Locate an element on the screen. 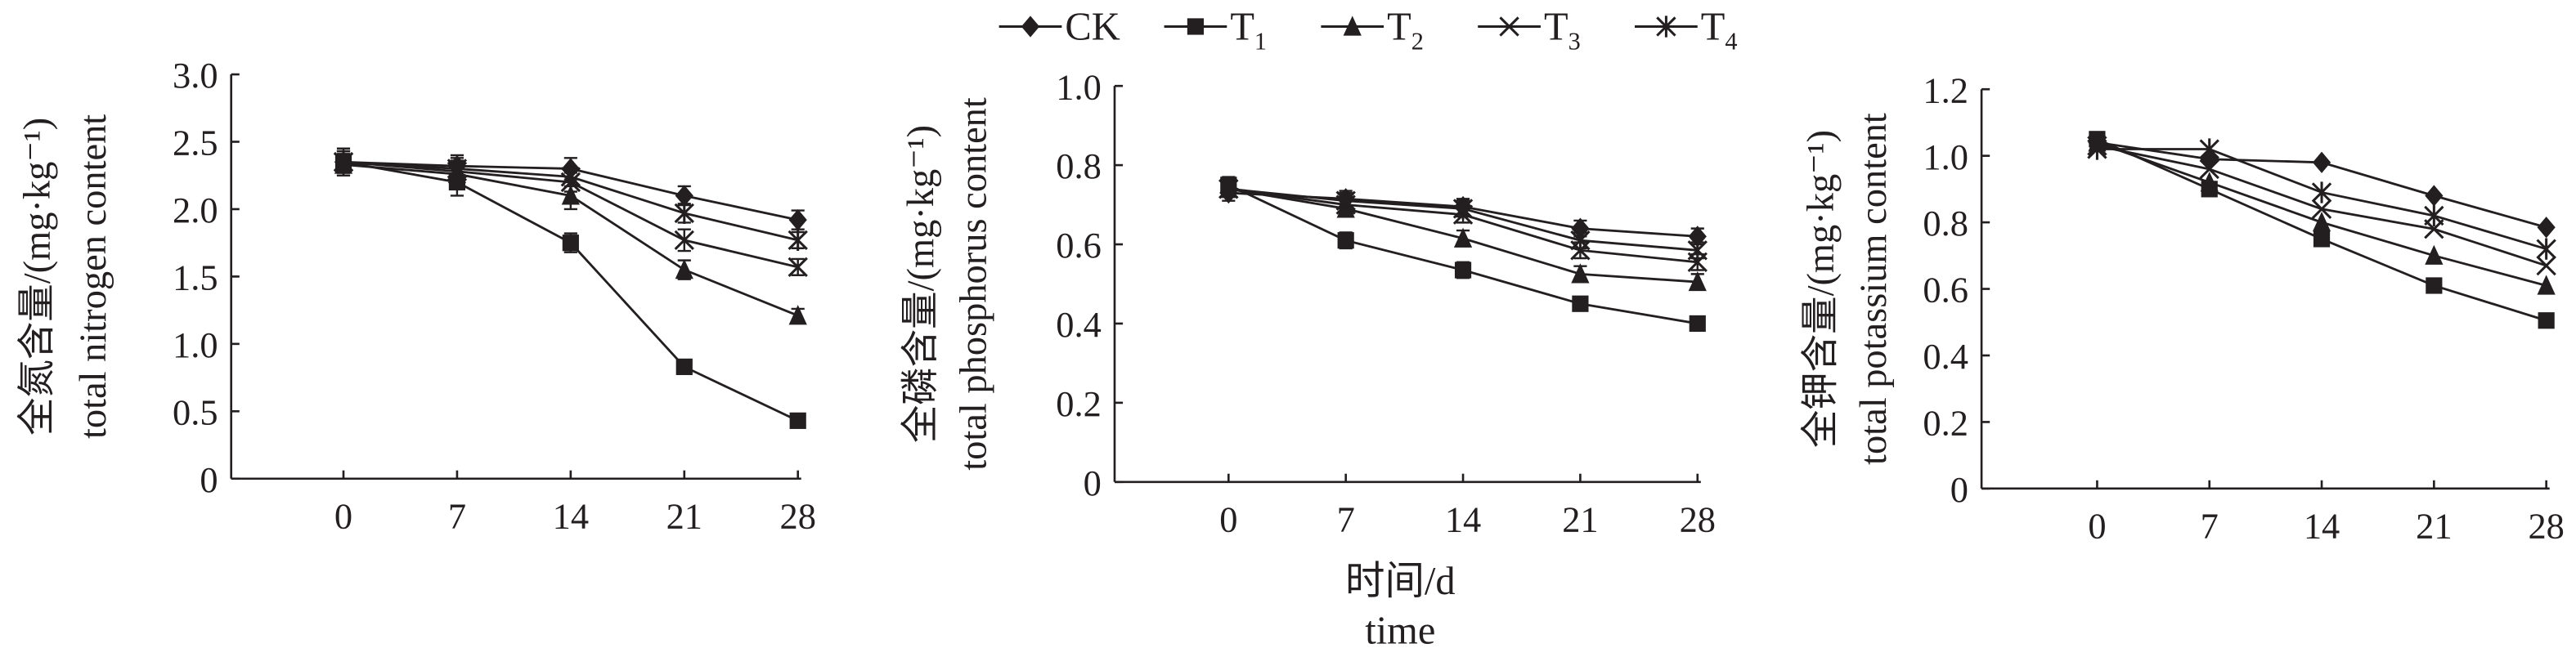  legend-subscript: 3 is located at coordinates (1574, 42).